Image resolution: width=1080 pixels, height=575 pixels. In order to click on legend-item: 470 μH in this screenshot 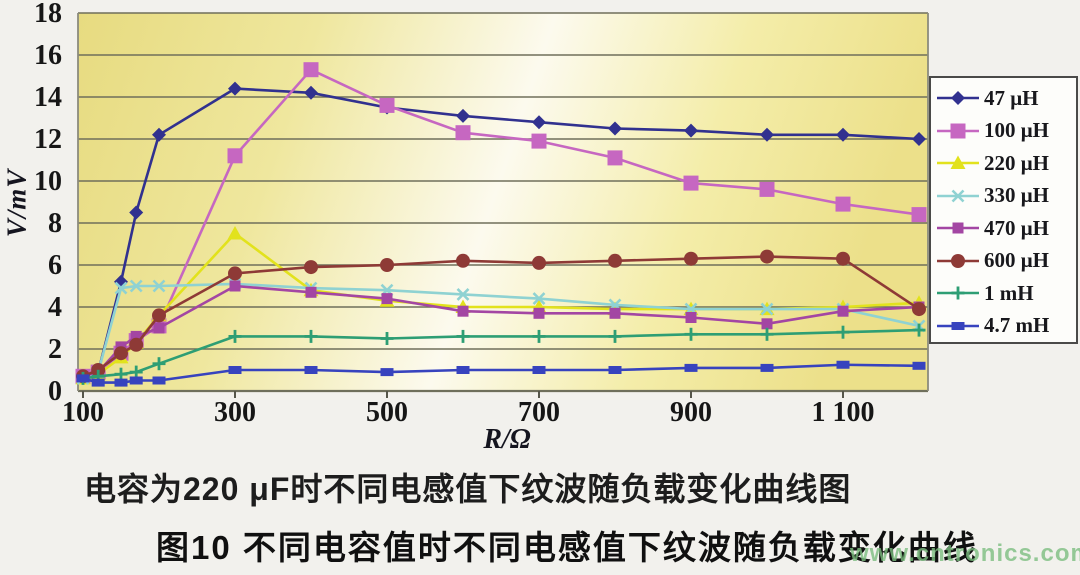, I will do `click(1006, 228)`.